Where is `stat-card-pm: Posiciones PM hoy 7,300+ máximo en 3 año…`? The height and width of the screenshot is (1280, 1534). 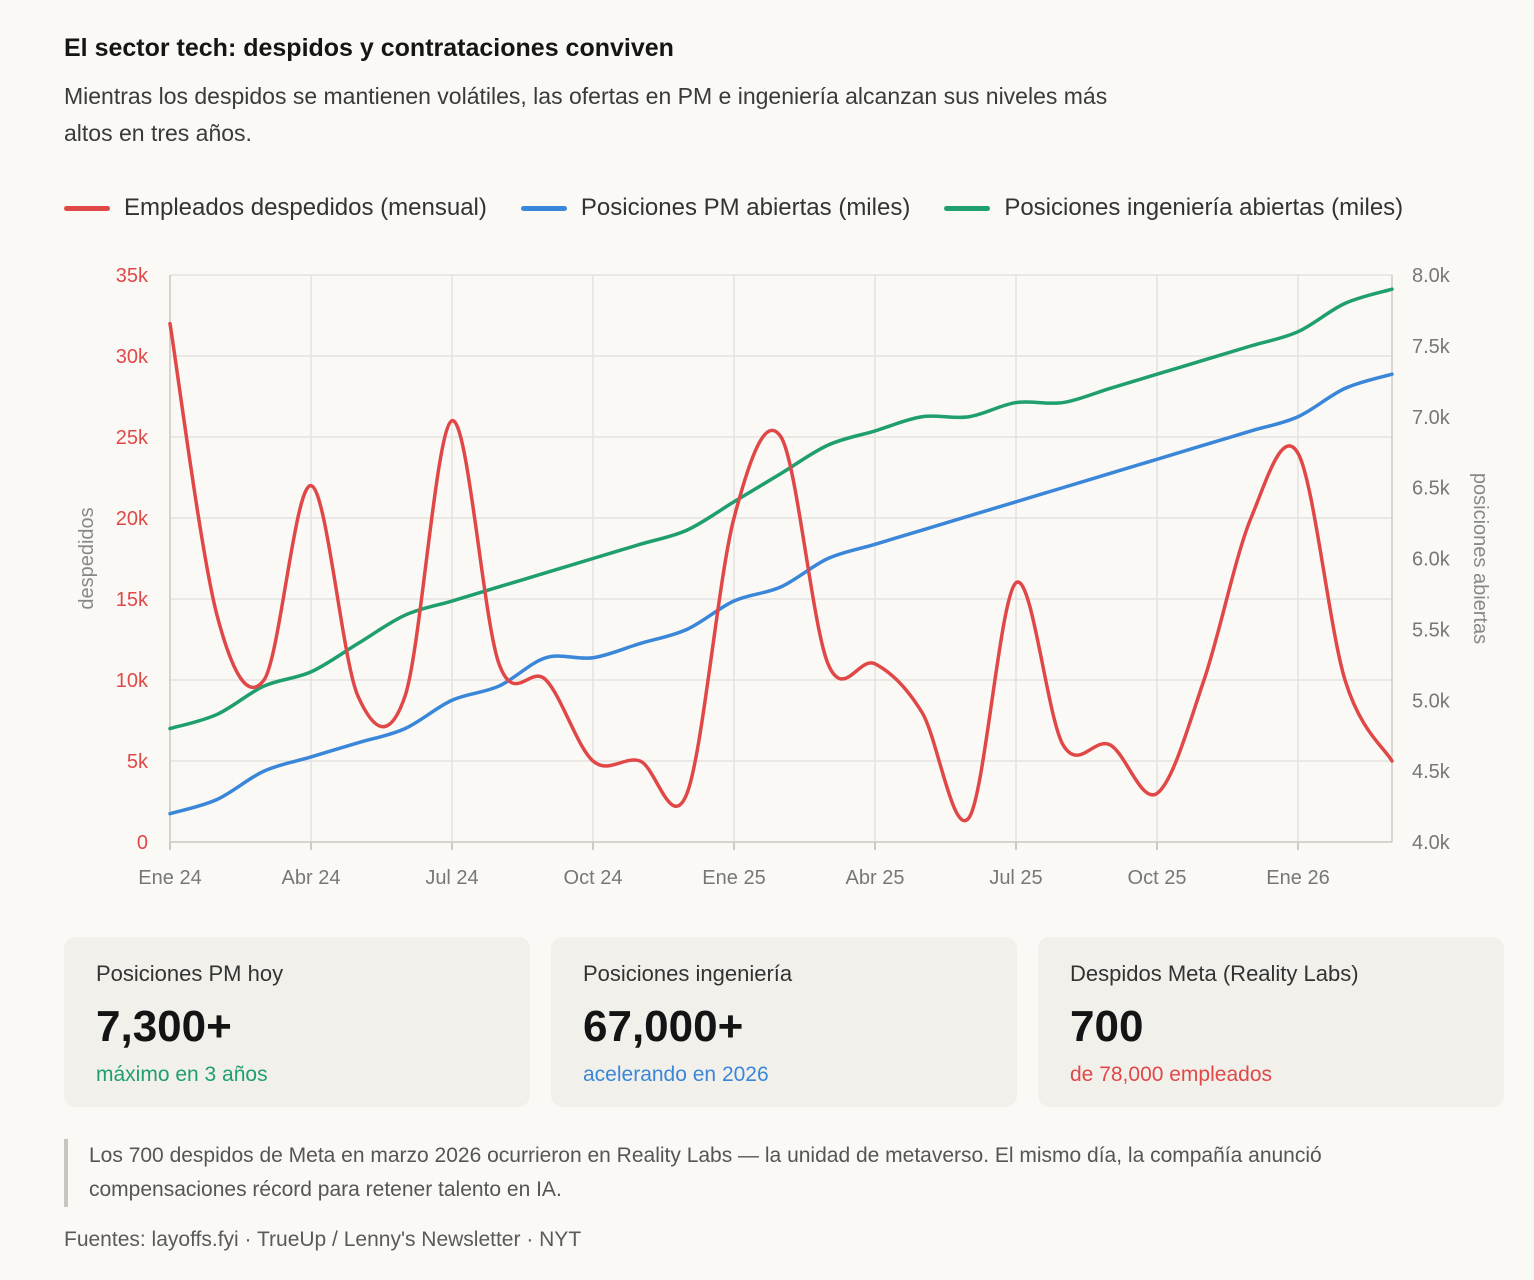
stat-card-pm: Posiciones PM hoy 7,300+ máximo en 3 año… is located at coordinates (297, 1022).